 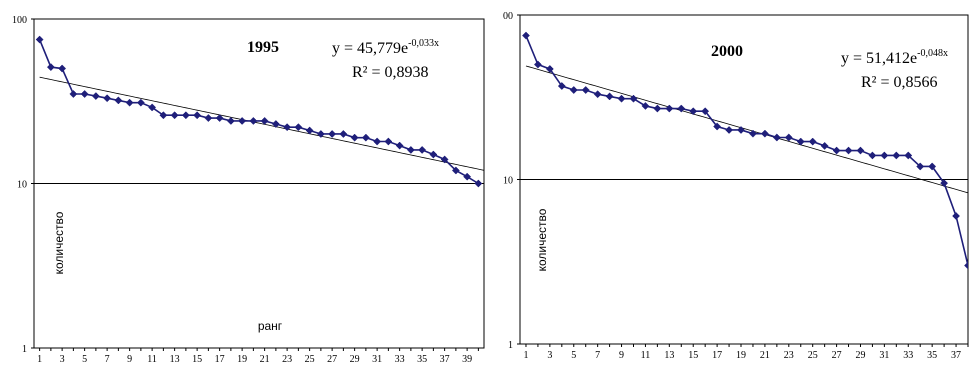 I want to click on x-tick-label: 5, so click(x=573, y=355).